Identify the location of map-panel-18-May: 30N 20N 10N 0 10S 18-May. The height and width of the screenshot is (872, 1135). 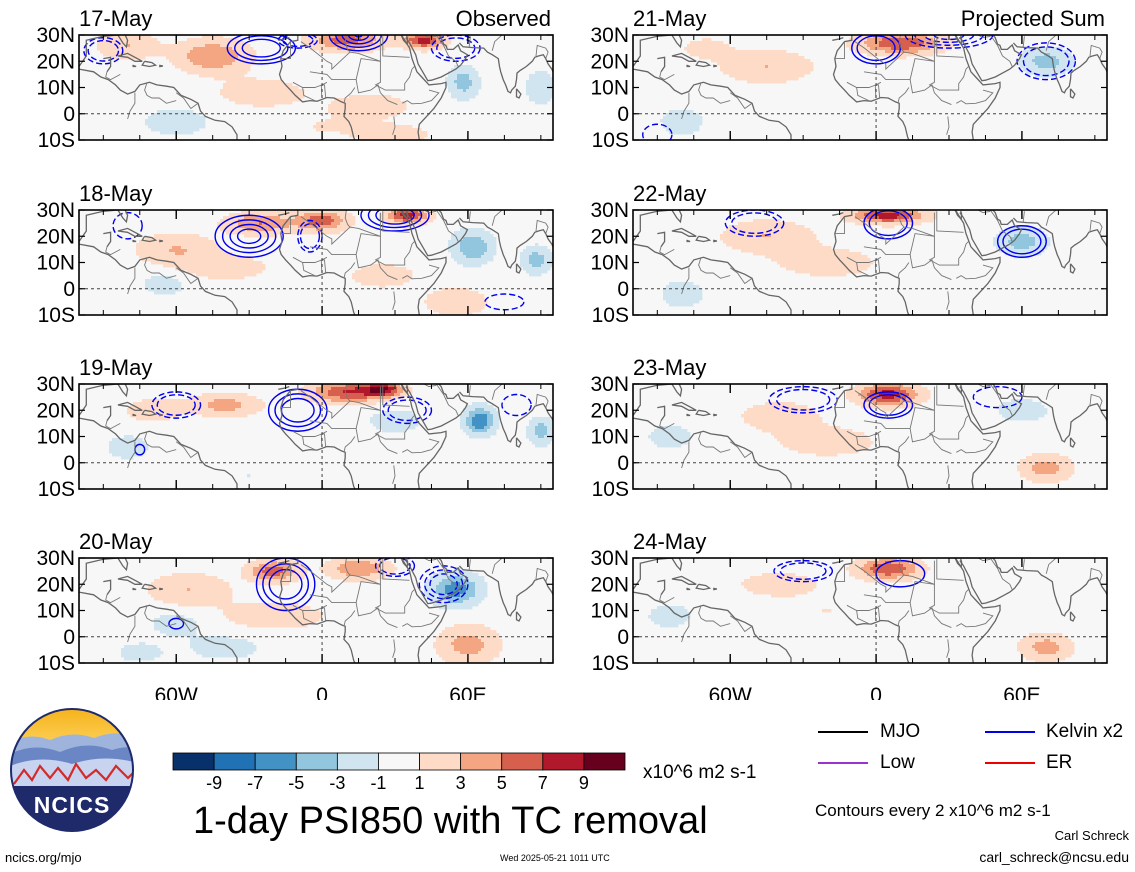
(295, 254).